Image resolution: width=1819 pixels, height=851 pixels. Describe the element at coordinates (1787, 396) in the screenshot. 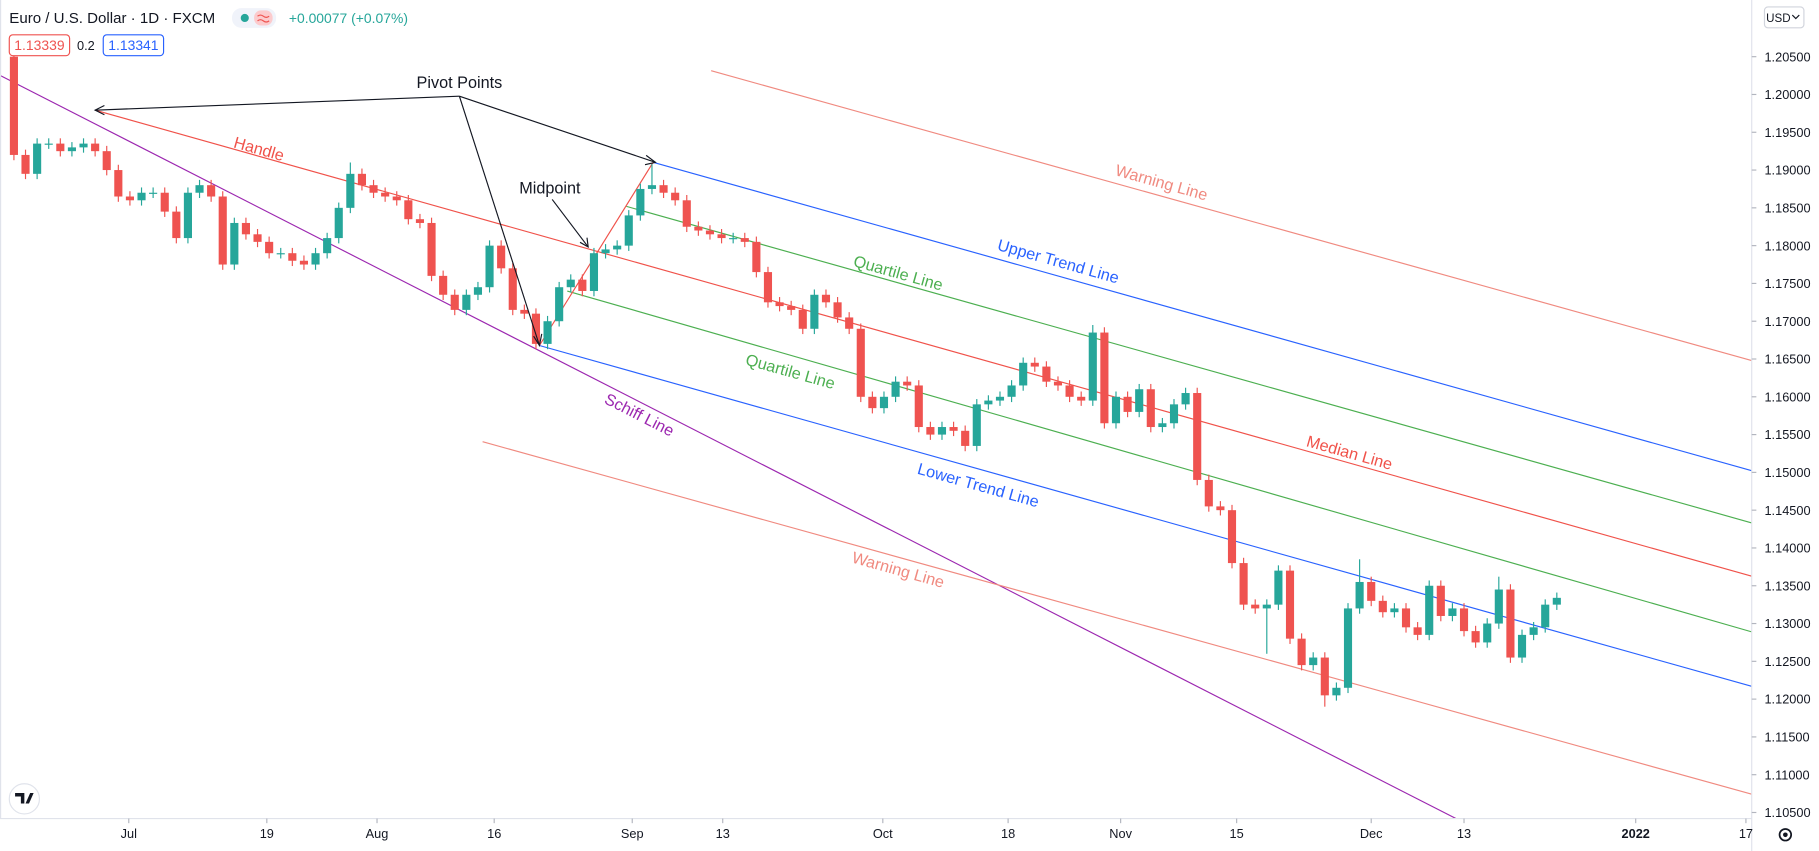

I see `y-tick-label: 1.16000` at that location.